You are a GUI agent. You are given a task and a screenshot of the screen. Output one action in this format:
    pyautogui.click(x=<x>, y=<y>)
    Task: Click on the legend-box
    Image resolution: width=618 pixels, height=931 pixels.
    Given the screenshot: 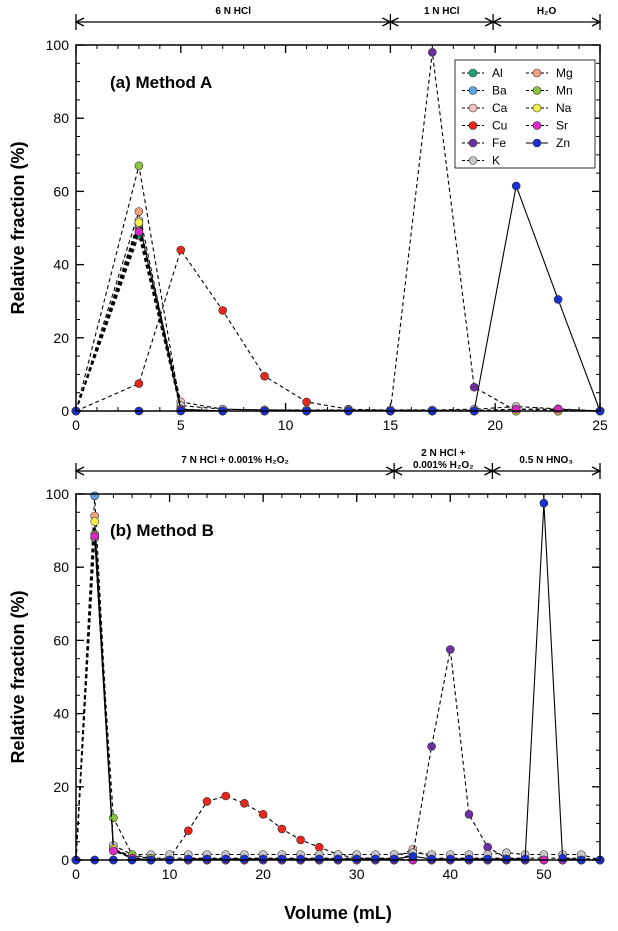 What is the action you would take?
    pyautogui.click(x=525, y=114)
    